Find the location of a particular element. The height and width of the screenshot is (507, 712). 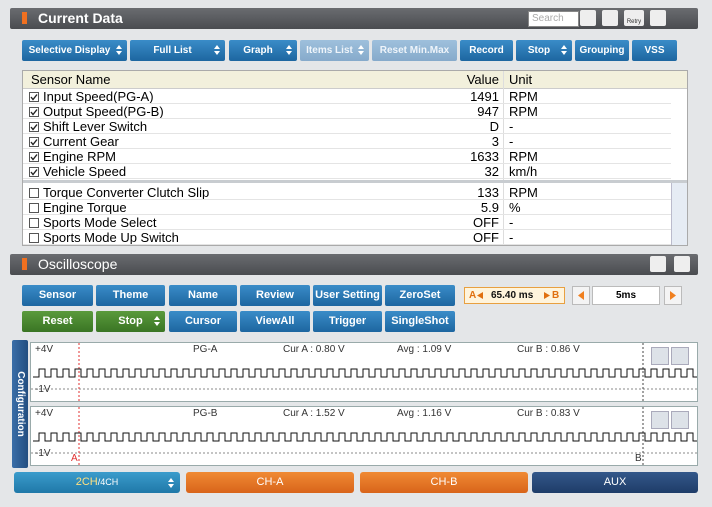

toolbar-button: Full List is located at coordinates (177, 50).